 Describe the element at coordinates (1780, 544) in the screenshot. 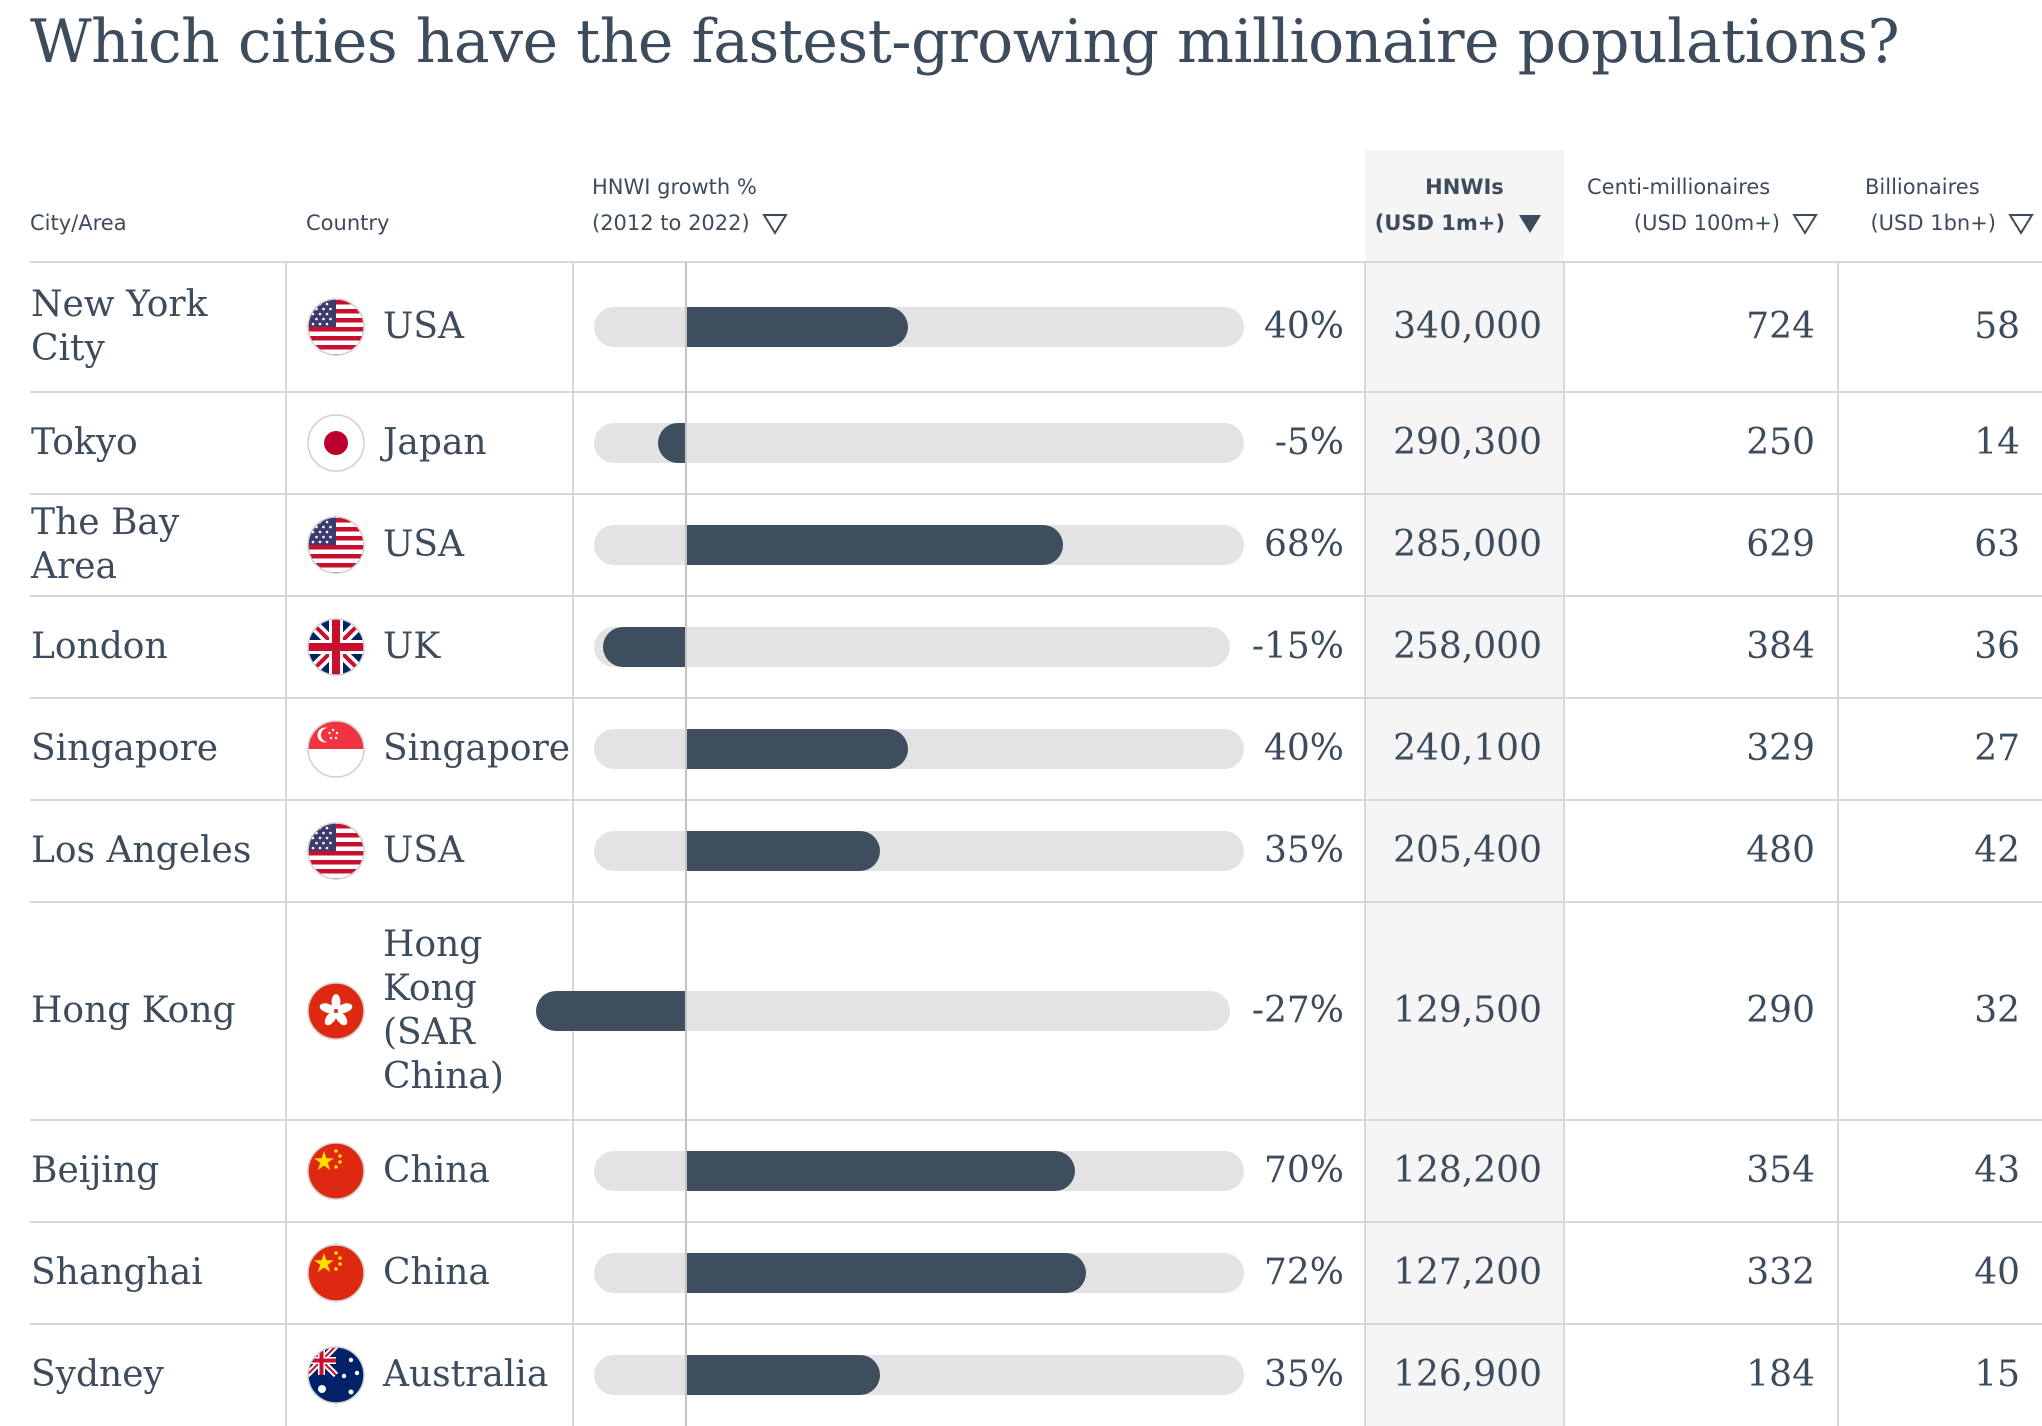

I see `centi-millionaires-value: 629` at that location.